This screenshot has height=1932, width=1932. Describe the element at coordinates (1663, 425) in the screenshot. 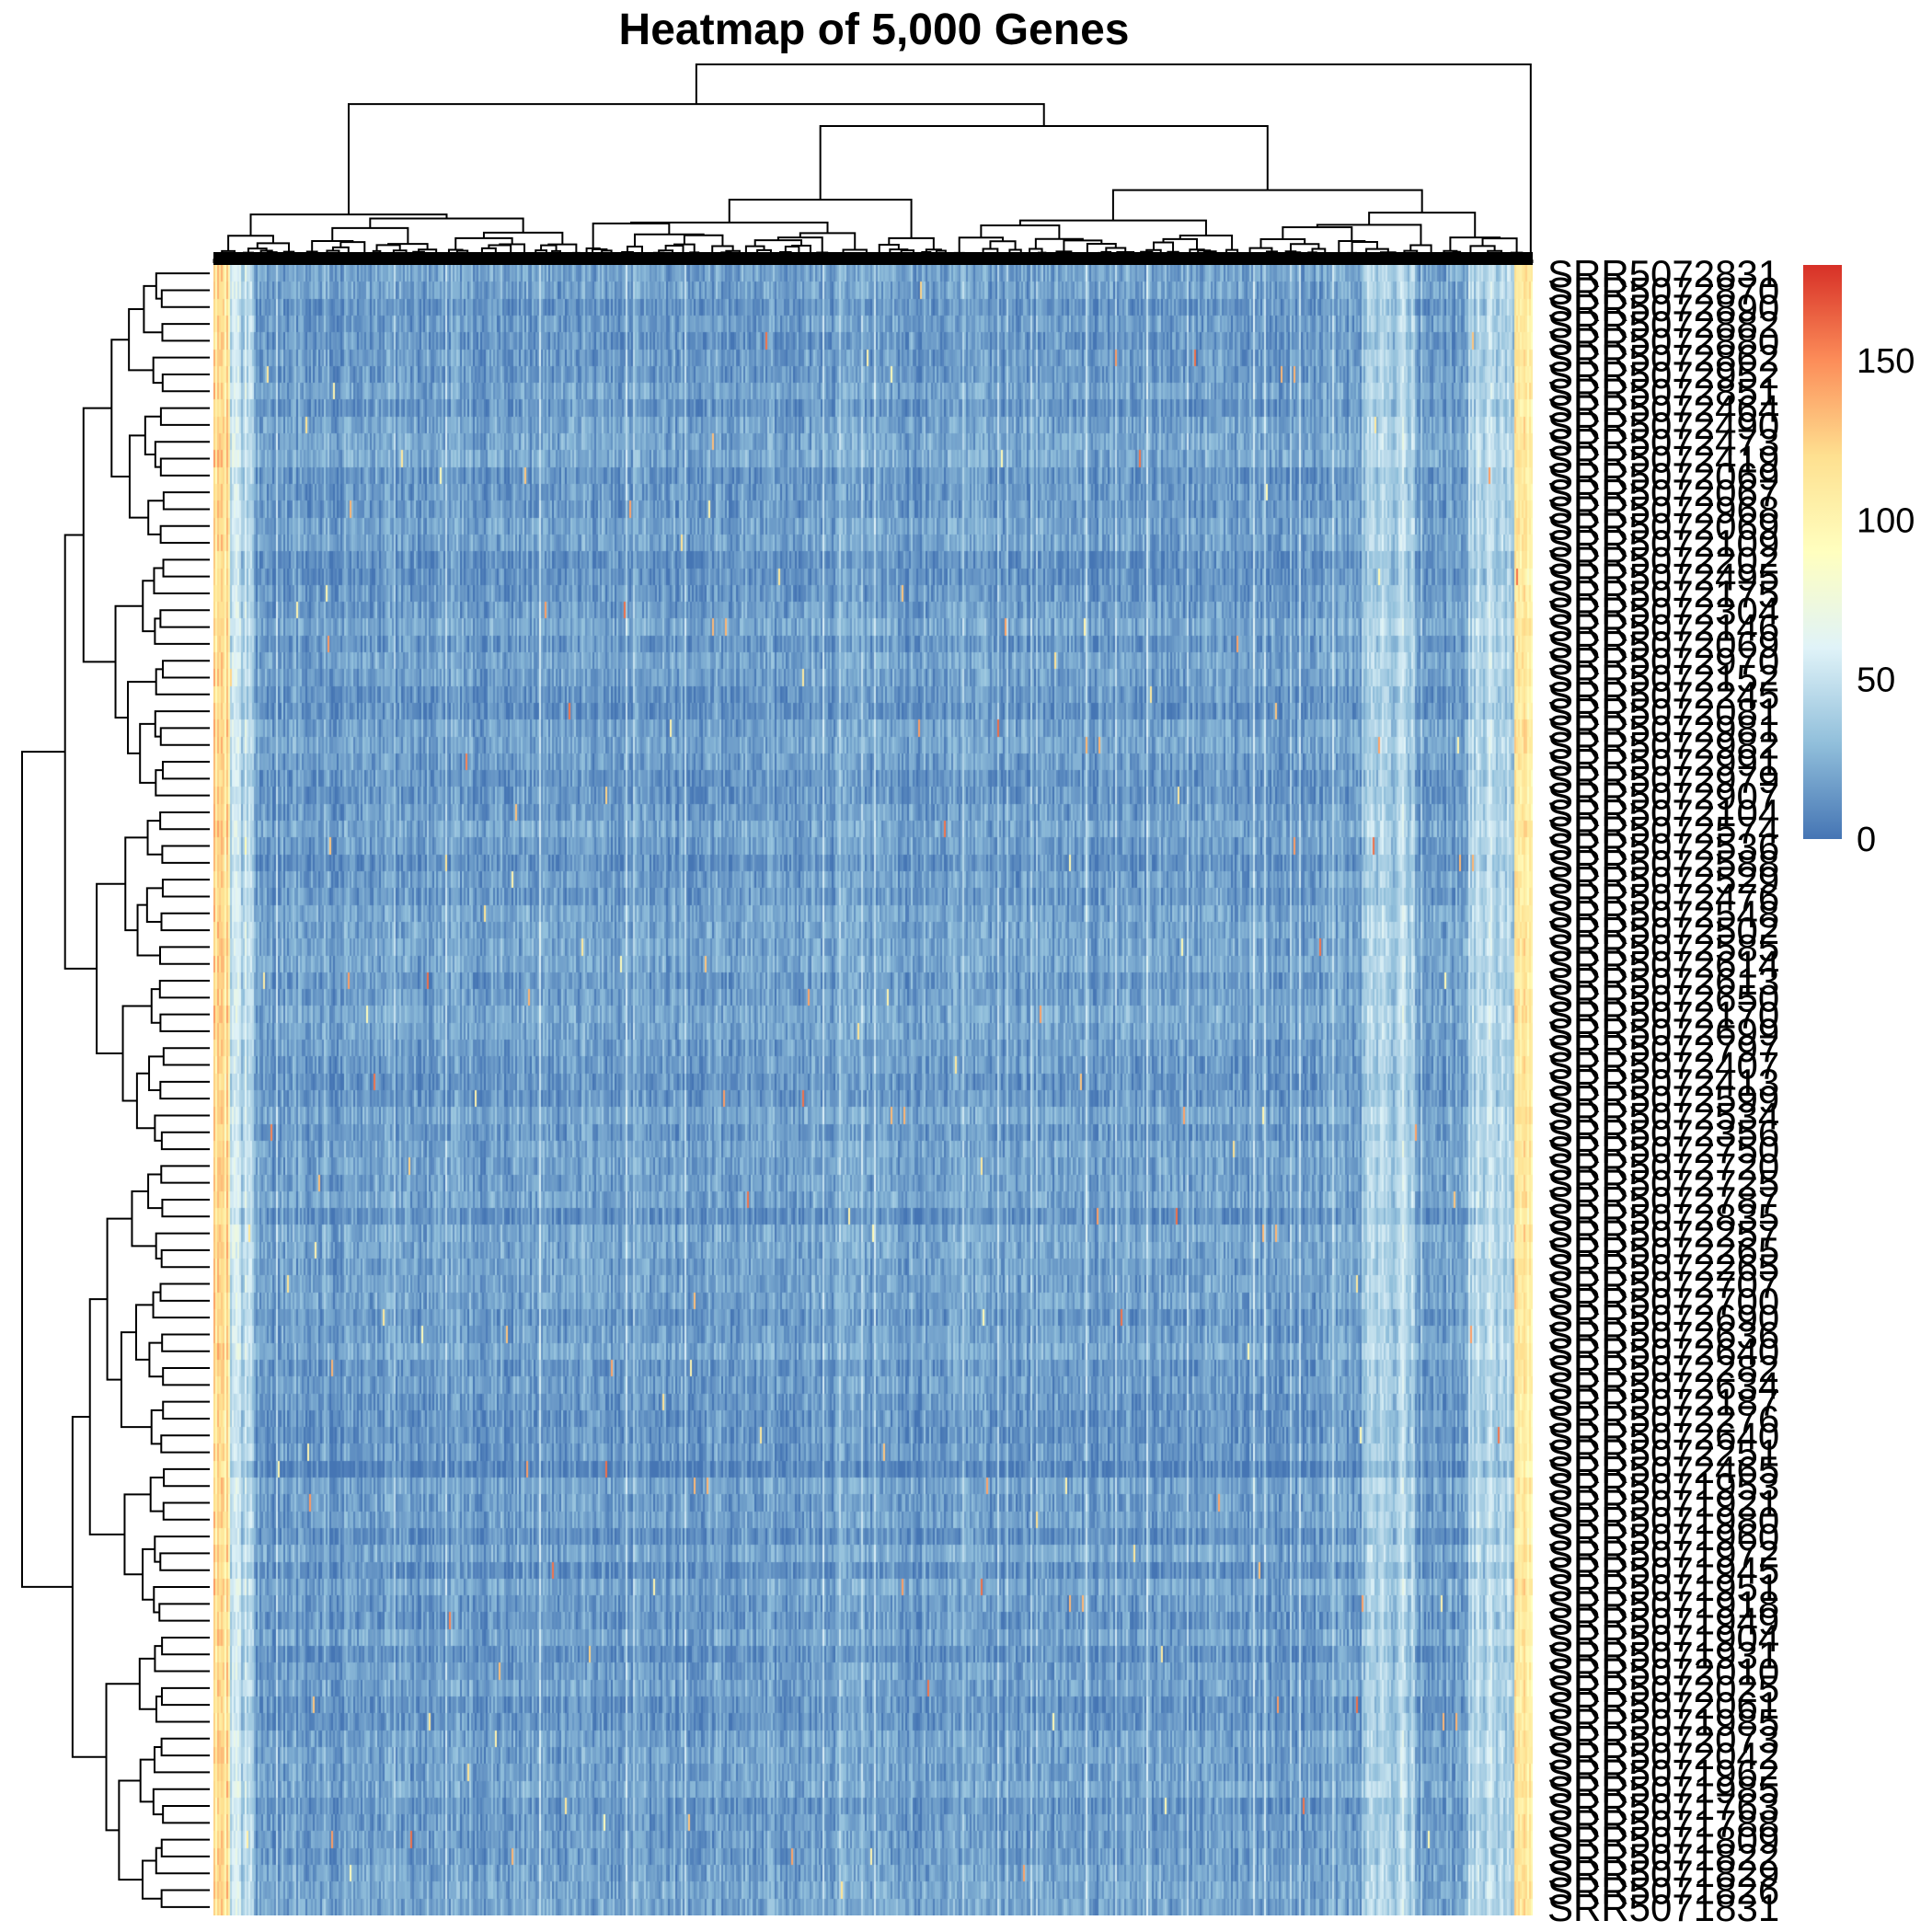

I see `row-label: SRR5072490` at that location.